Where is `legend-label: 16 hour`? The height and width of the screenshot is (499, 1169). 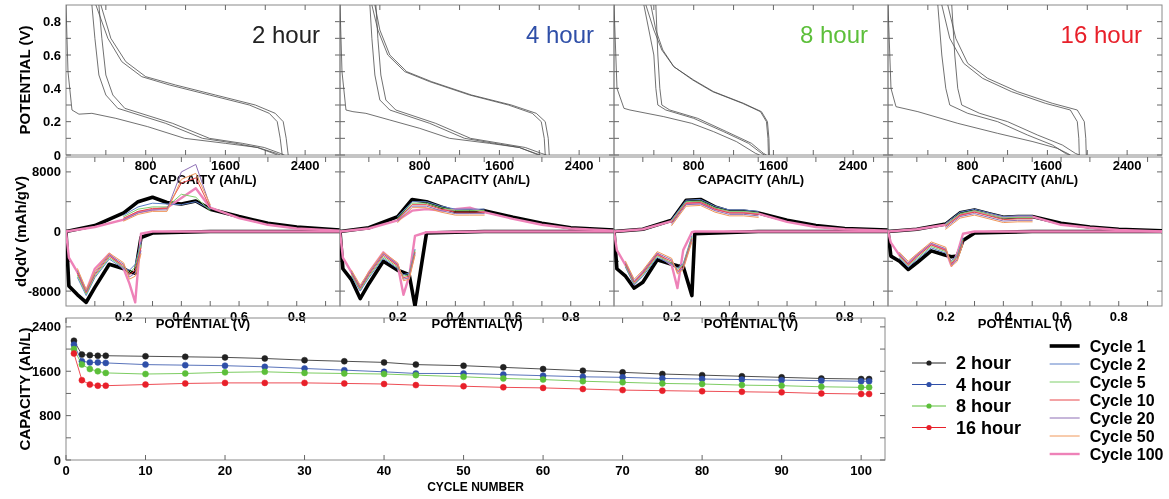 legend-label: 16 hour is located at coordinates (989, 427).